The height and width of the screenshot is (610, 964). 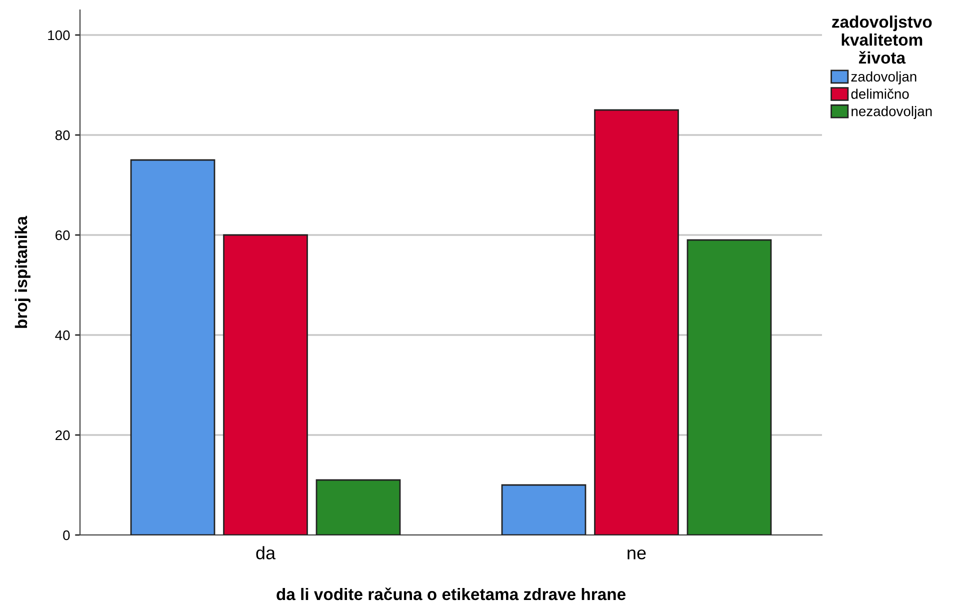 I want to click on y-tick-label: 20, so click(x=63, y=435).